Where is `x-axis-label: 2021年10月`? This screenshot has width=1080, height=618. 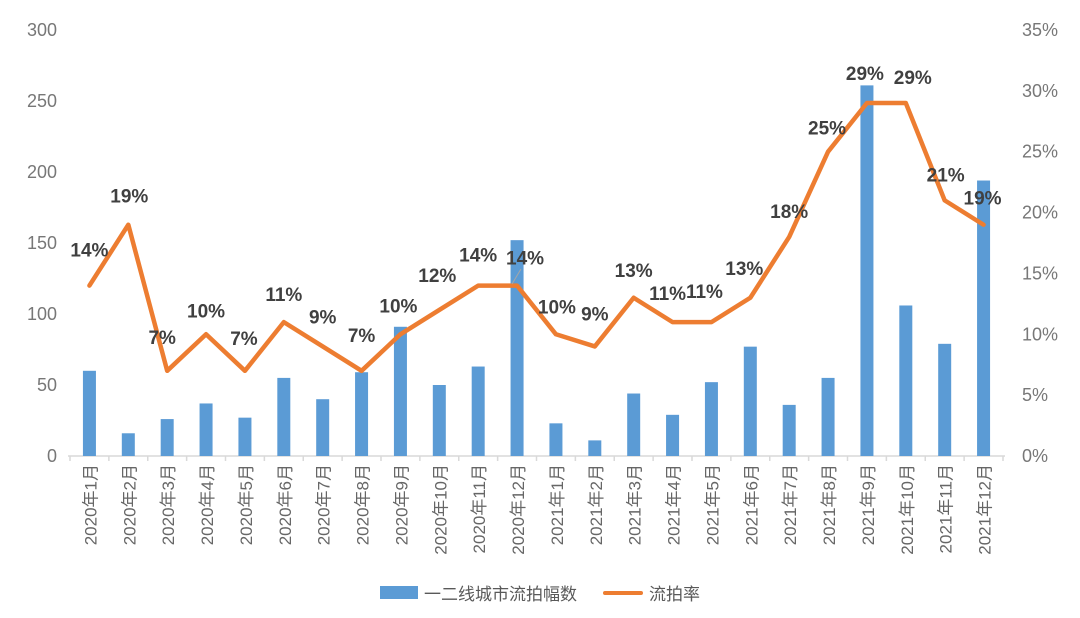 x-axis-label: 2021年10月 is located at coordinates (907, 509).